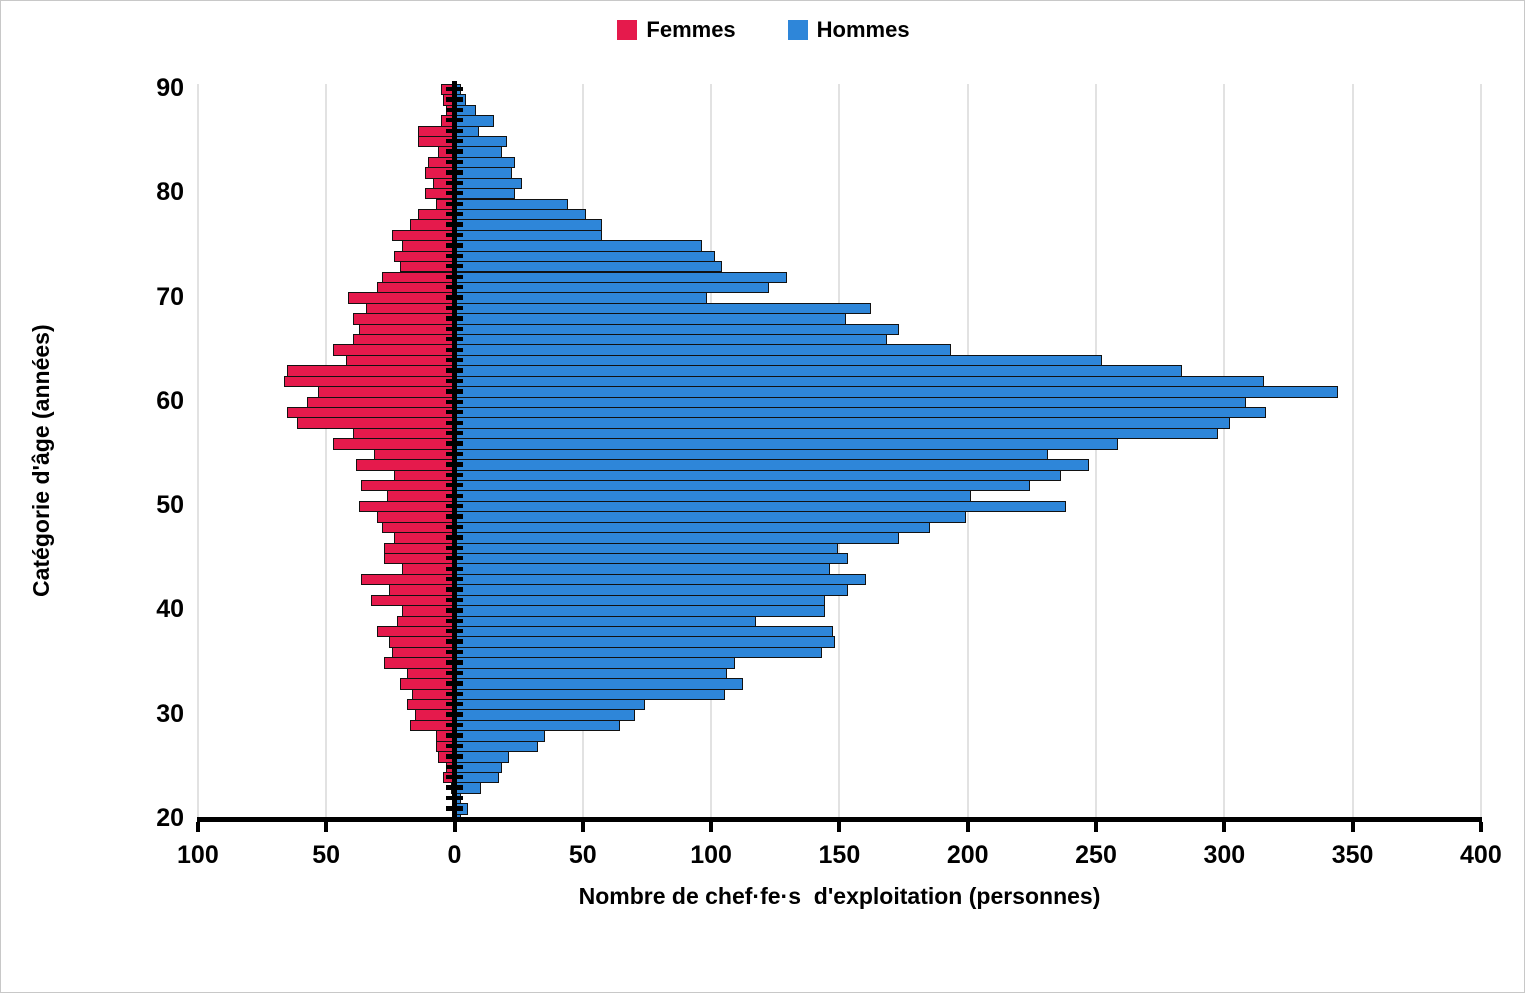  Describe the element at coordinates (170, 192) in the screenshot. I see `y-tick-label: 80` at that location.